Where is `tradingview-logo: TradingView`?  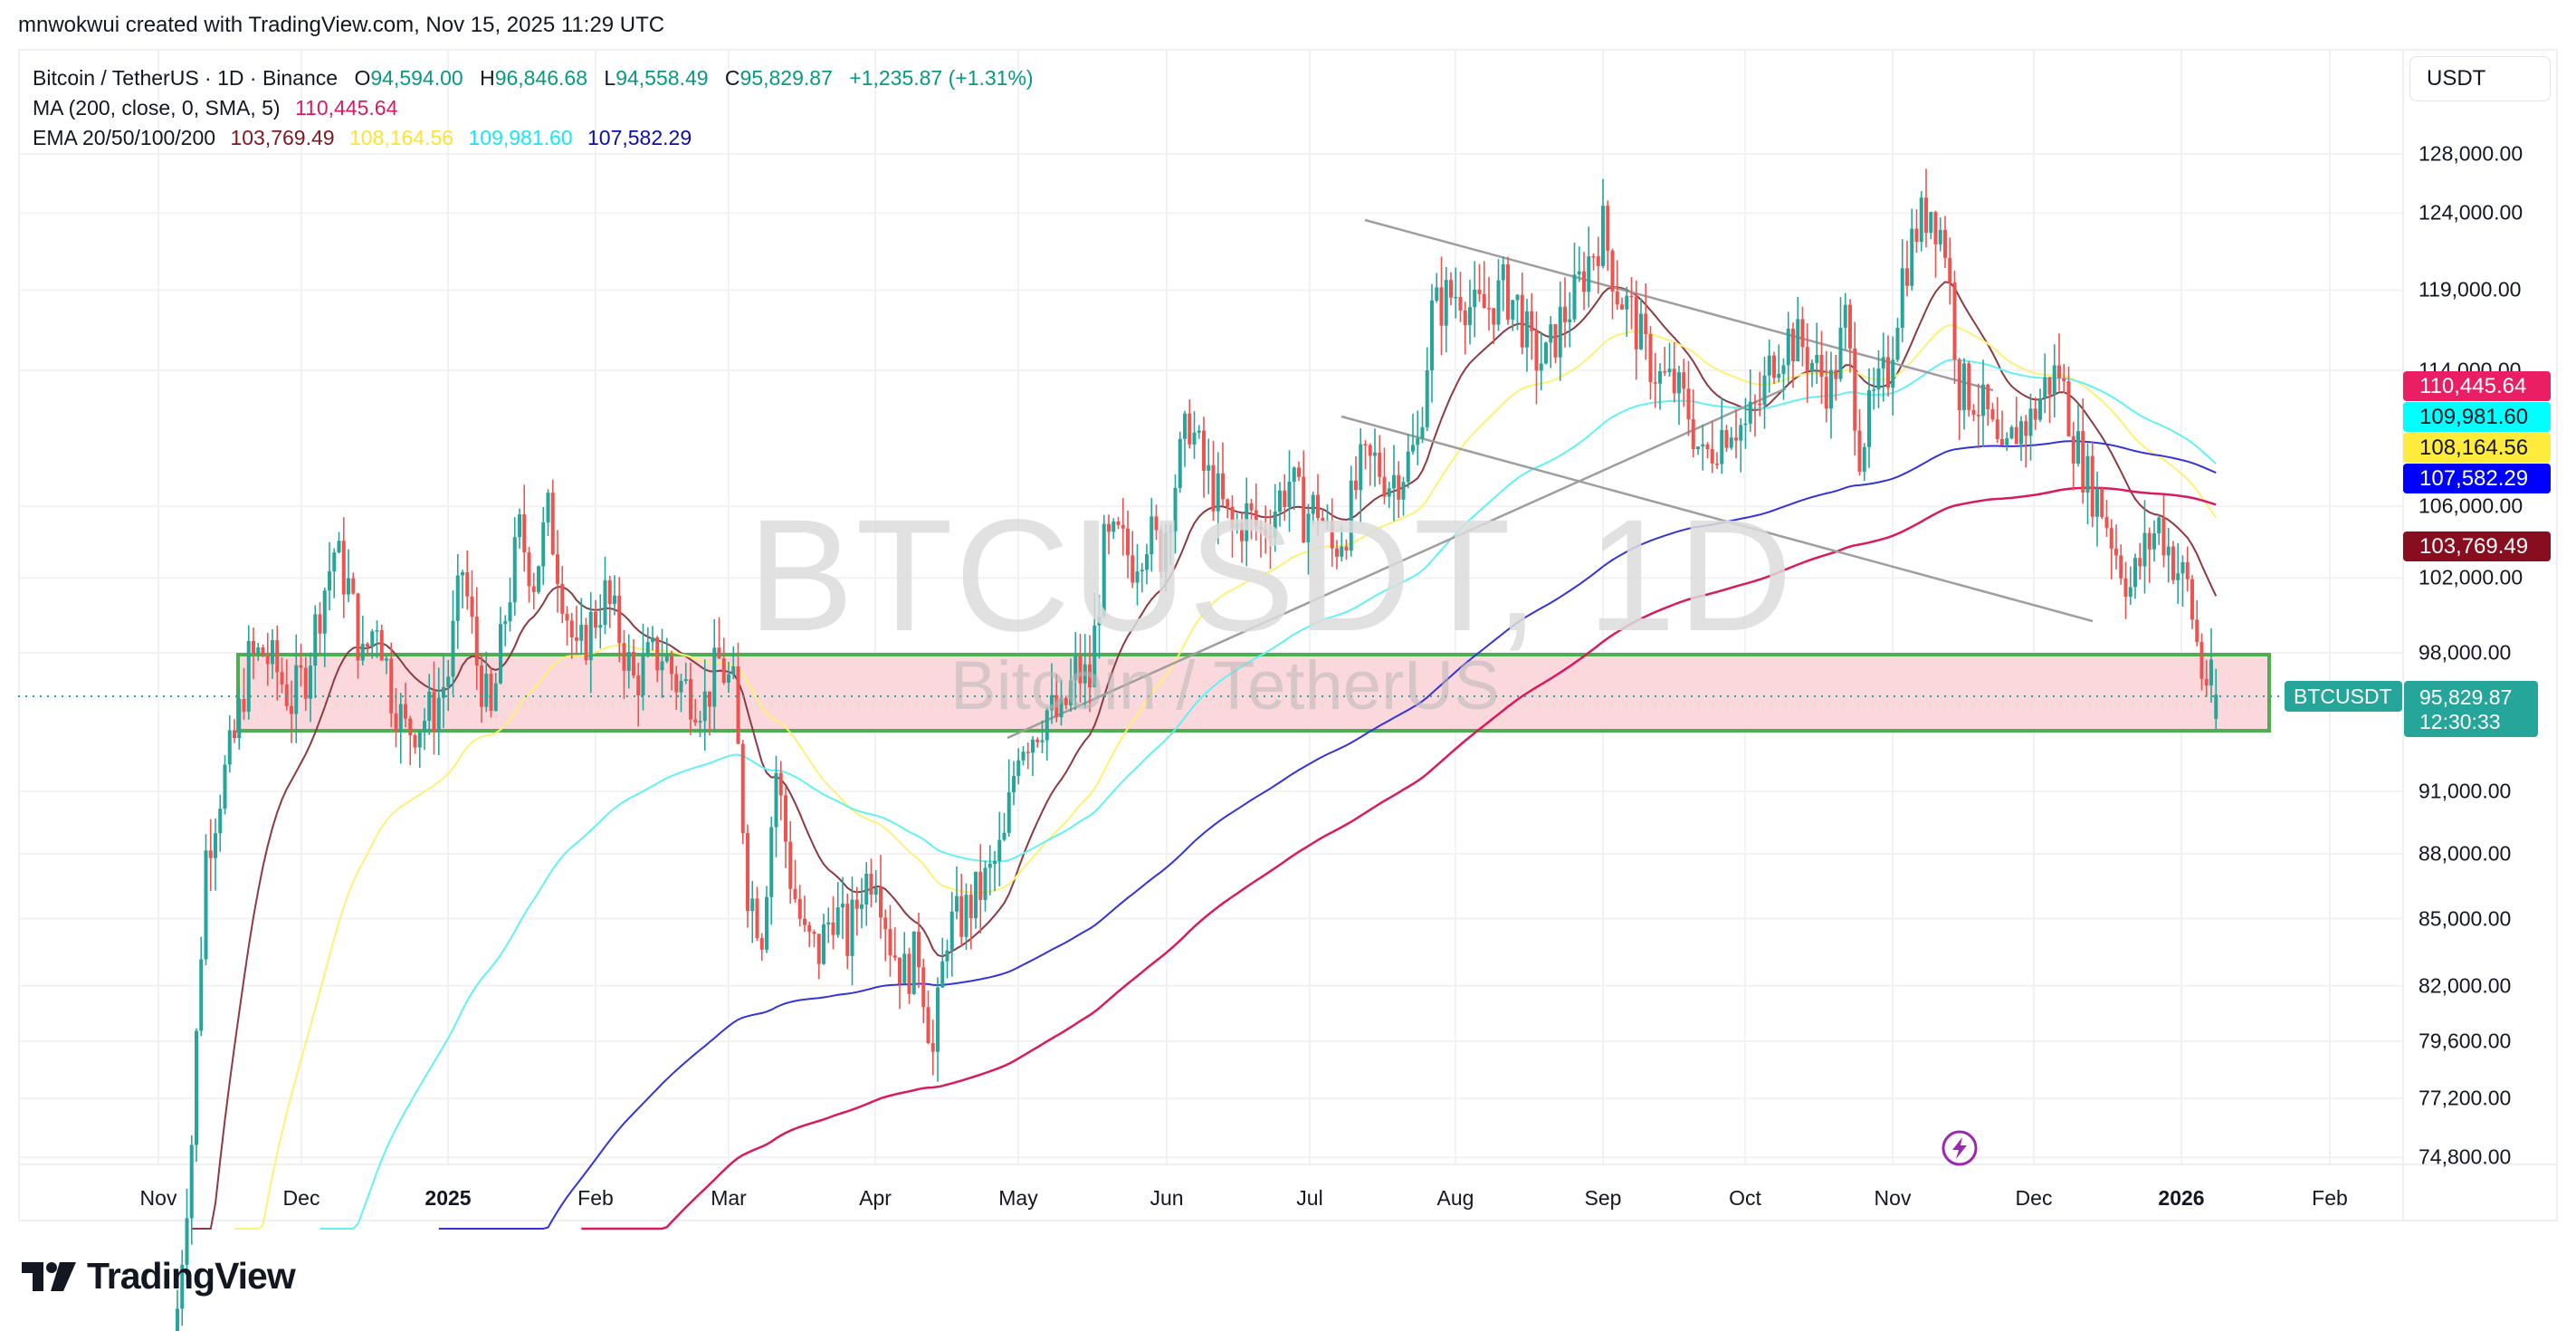
tradingview-logo: TradingView is located at coordinates (159, 1276).